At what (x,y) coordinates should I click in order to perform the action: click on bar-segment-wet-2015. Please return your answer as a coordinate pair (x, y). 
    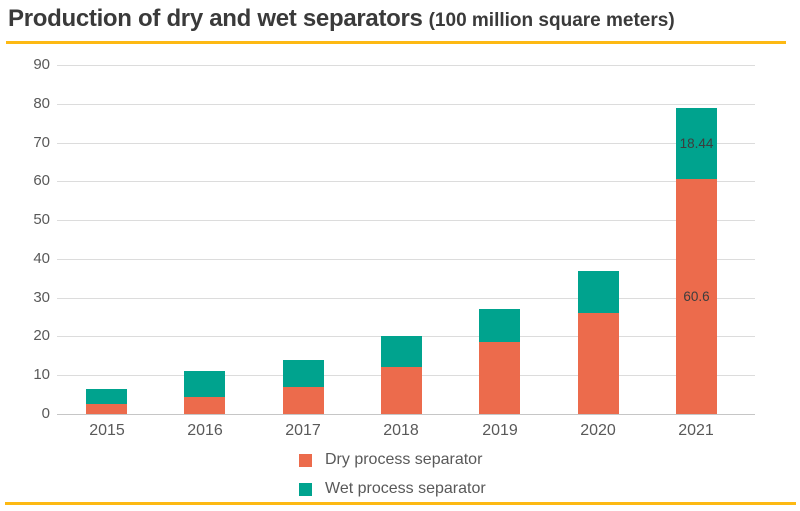
    Looking at the image, I should click on (106, 396).